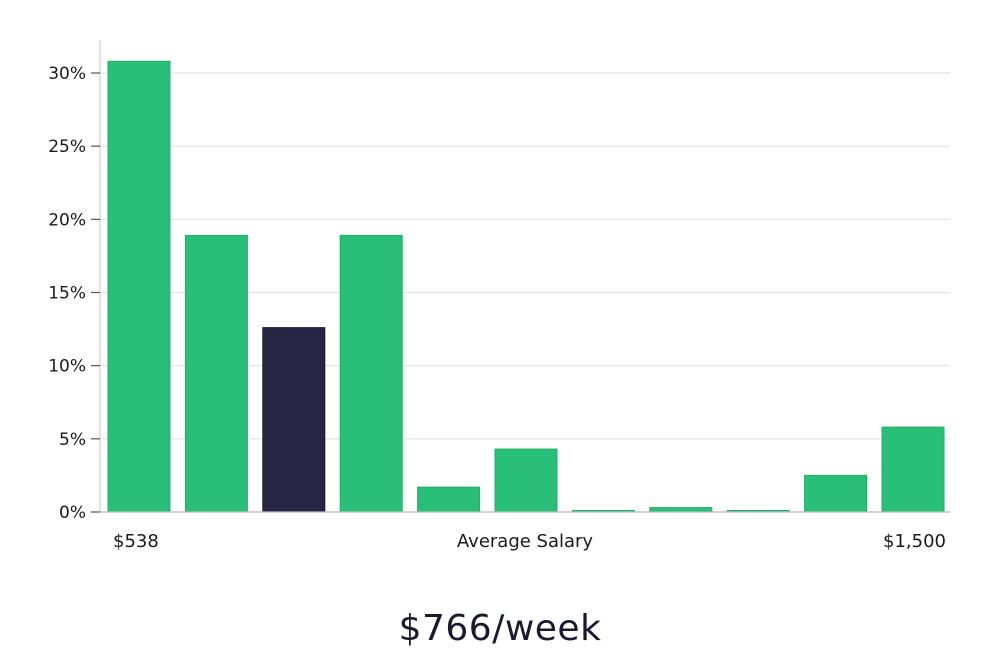  I want to click on y-tick-label: 20%, so click(67, 220).